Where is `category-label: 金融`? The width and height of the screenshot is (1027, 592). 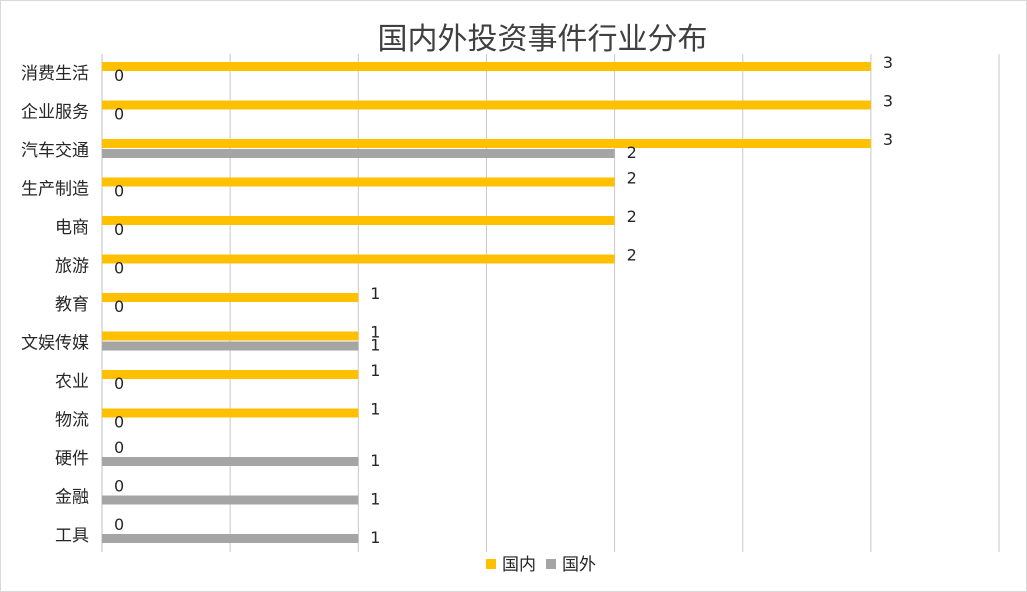
category-label: 金融 is located at coordinates (72, 498).